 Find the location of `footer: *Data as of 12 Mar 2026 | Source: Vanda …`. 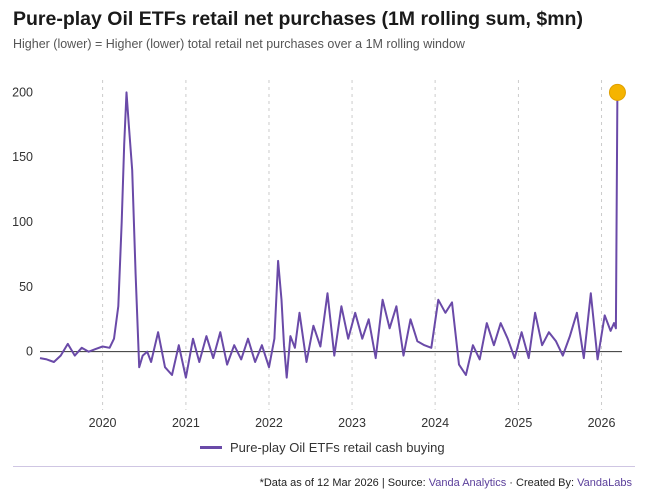

footer: *Data as of 12 Mar 2026 | Source: Vanda … is located at coordinates (446, 483).